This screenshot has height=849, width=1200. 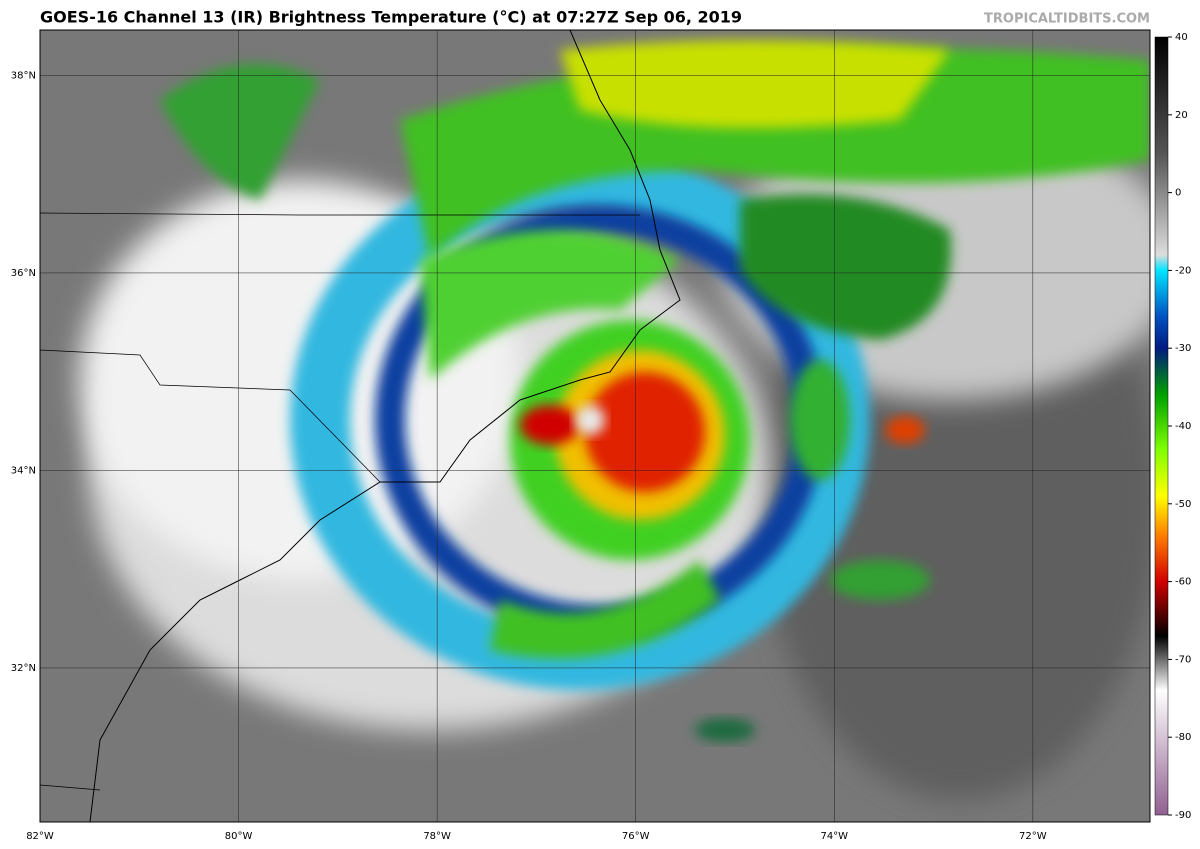 What do you see at coordinates (1183, 270) in the screenshot?
I see `colorbar-label: -20` at bounding box center [1183, 270].